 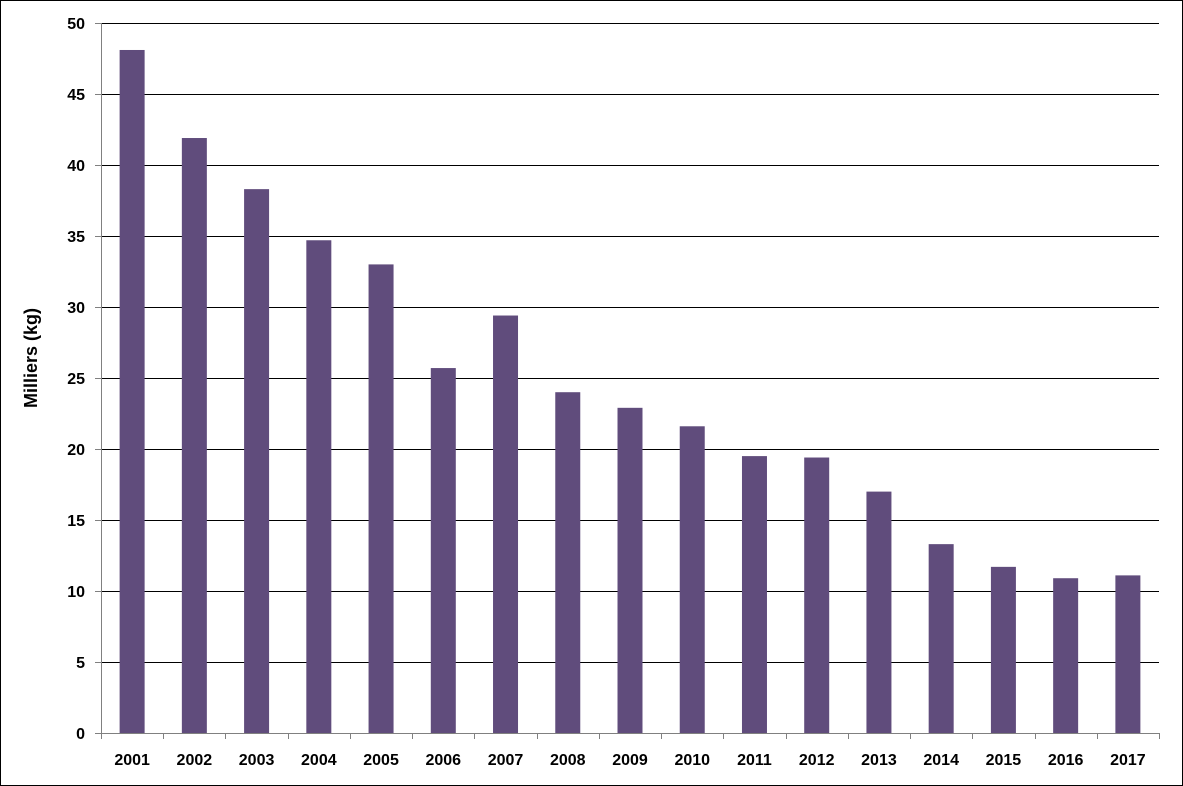 I want to click on bar-2001, so click(x=132, y=391).